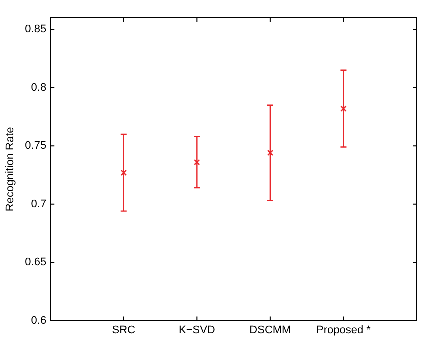  What do you see at coordinates (271, 330) in the screenshot?
I see `x-tick-label: DSCMM` at bounding box center [271, 330].